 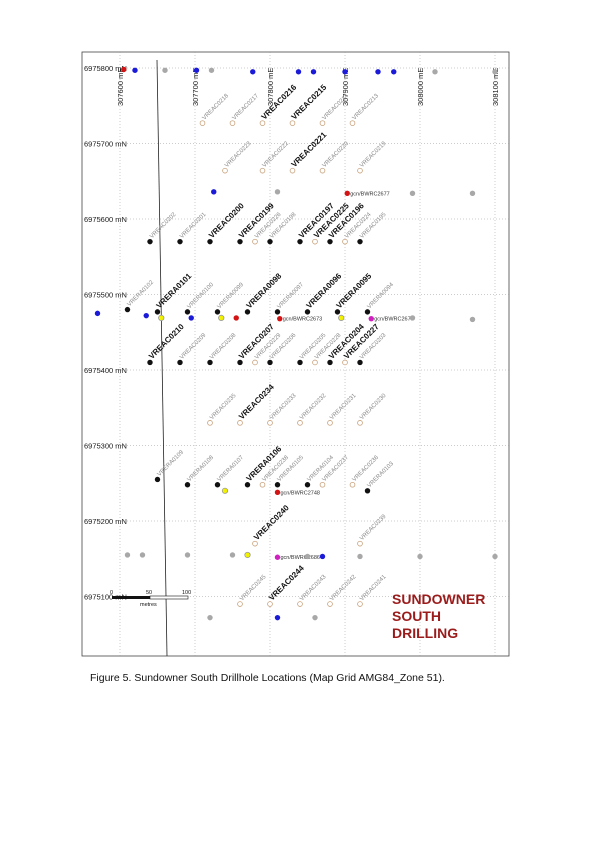 What do you see at coordinates (393, 320) in the screenshot?
I see `prior-hole-label: gcn/BWRC2675` at bounding box center [393, 320].